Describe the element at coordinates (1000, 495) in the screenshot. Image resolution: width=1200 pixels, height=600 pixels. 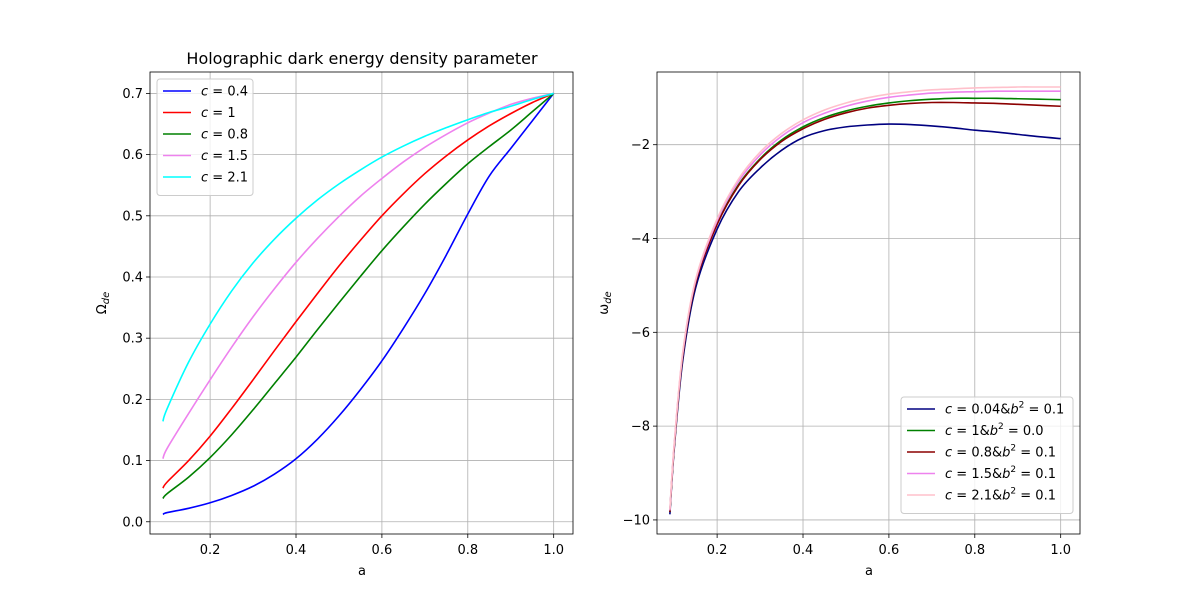
I see `legend-label: c = 2.1&b2 = 0.1` at that location.